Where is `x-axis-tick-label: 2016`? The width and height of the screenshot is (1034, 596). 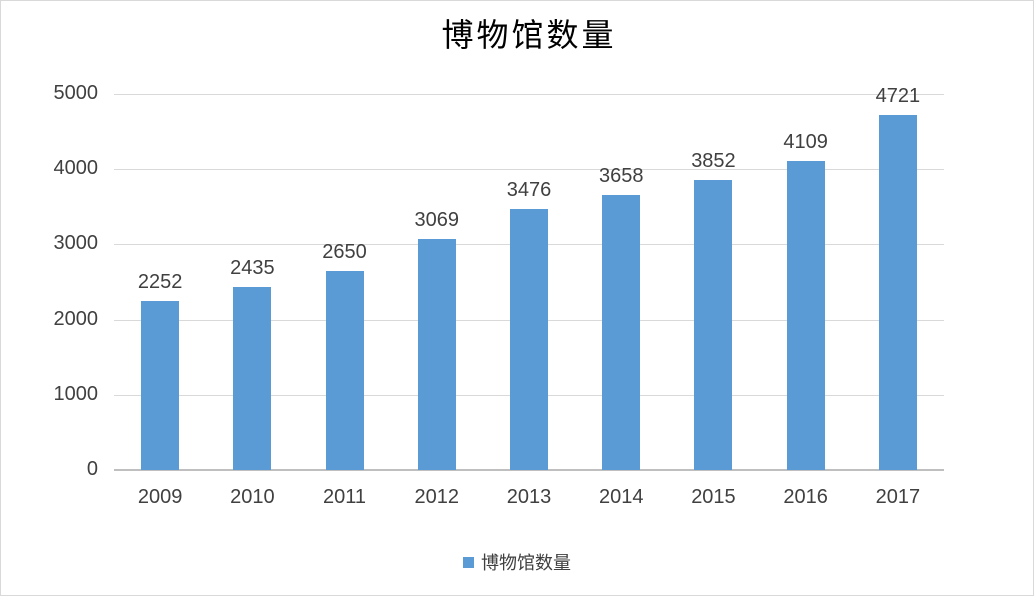 x-axis-tick-label: 2016 is located at coordinates (805, 497).